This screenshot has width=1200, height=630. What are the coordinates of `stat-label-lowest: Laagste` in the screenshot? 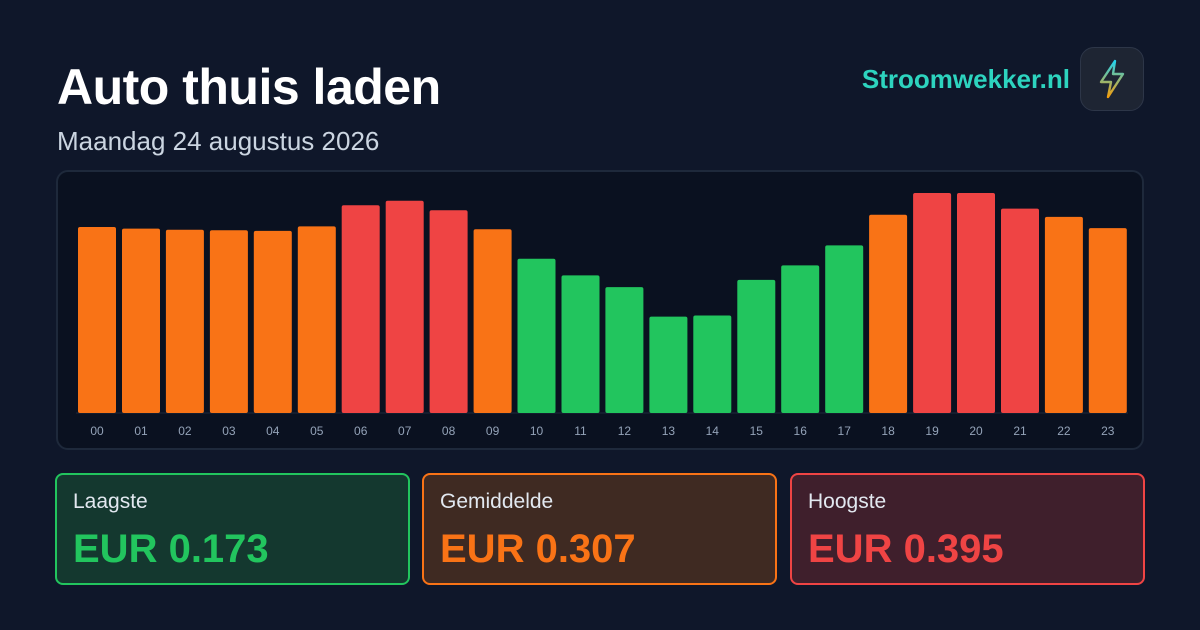 It's located at (110, 501).